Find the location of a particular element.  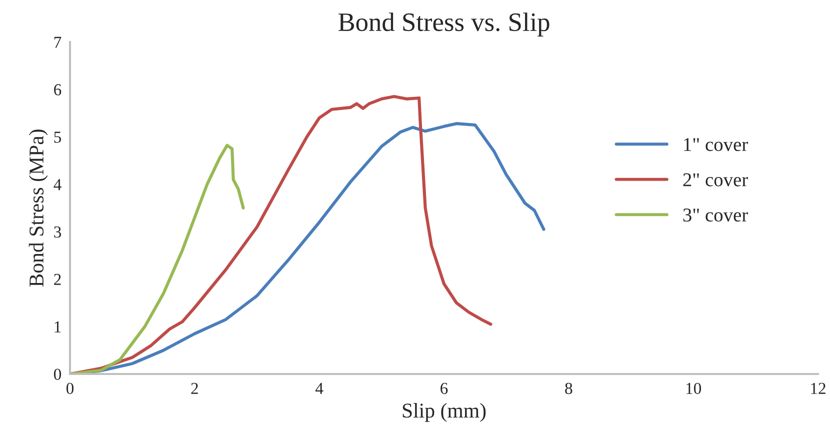

x-tick-label: 6 is located at coordinates (444, 388).